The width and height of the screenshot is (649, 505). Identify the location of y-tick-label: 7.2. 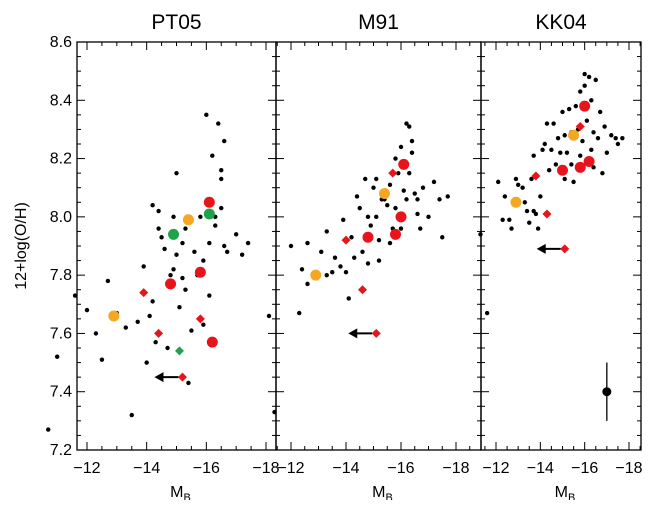
(61, 450).